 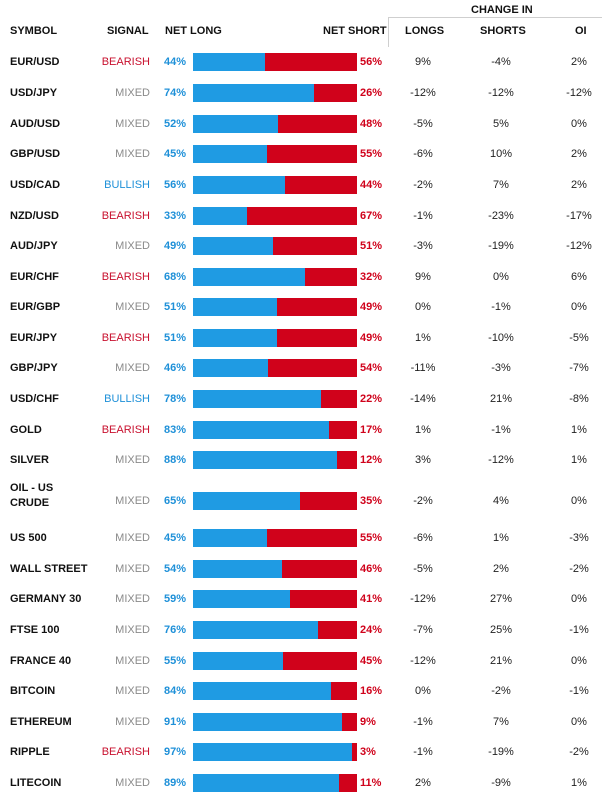 I want to click on symbol-cell: FTSE 100, so click(x=35, y=630).